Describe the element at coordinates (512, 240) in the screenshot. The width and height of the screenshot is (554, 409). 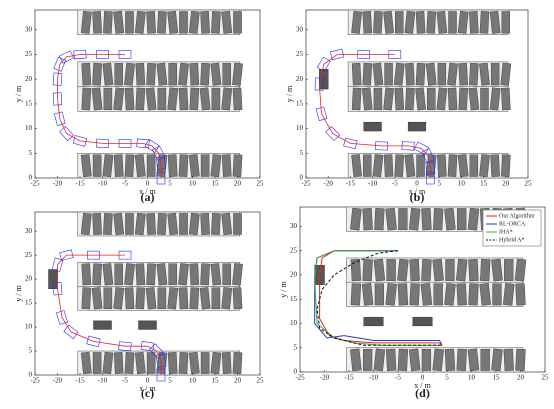
I see `legend-label: Hybrid A*` at that location.